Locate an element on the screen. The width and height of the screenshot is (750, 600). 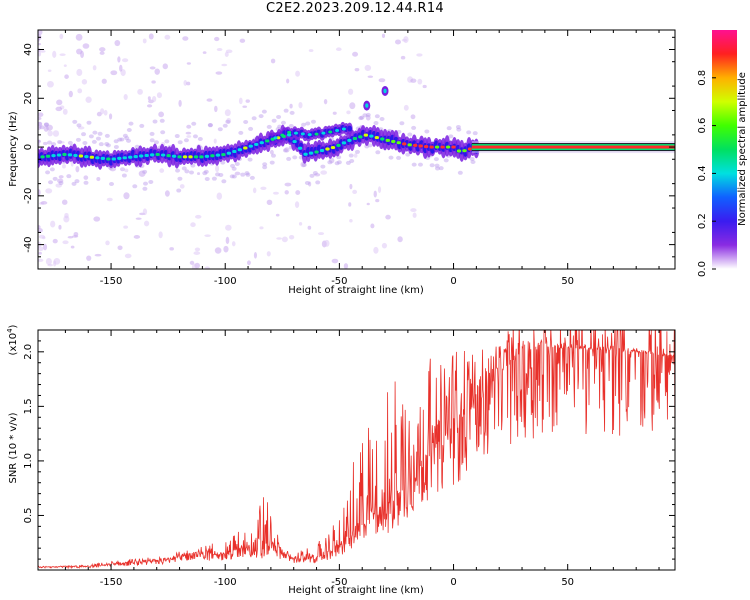
snr-exponent: (x104) is located at coordinates (12, 339).